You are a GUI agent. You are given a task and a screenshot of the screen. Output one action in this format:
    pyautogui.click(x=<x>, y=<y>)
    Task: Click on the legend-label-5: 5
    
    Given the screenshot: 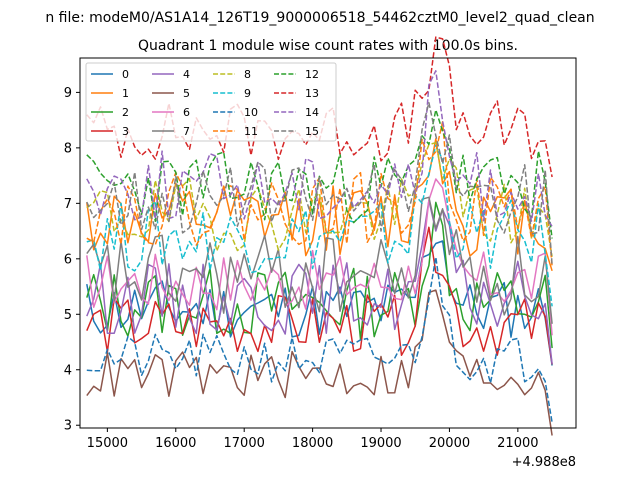 What is the action you would take?
    pyautogui.click(x=186, y=93)
    